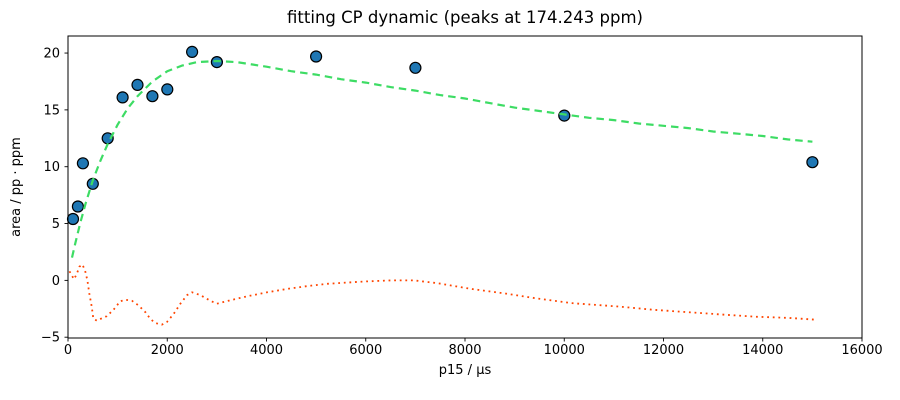 The height and width of the screenshot is (400, 900). Describe the element at coordinates (762, 350) in the screenshot. I see `x-tick-label: 14000` at that location.